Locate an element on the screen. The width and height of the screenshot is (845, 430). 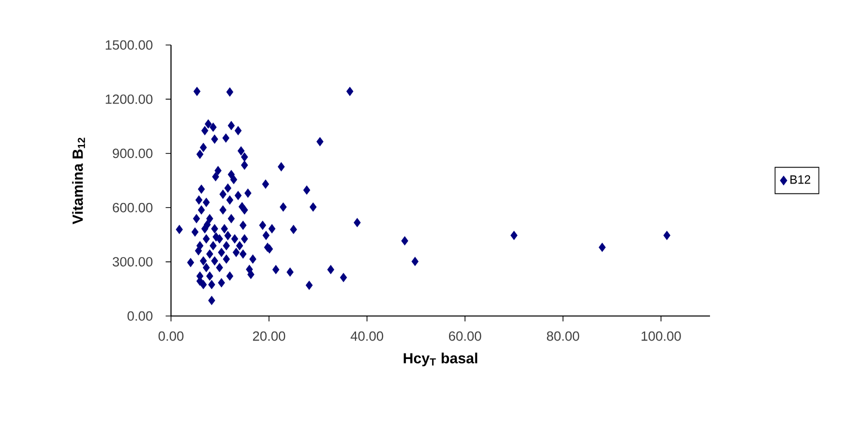
legend-label: B12 is located at coordinates (800, 179).